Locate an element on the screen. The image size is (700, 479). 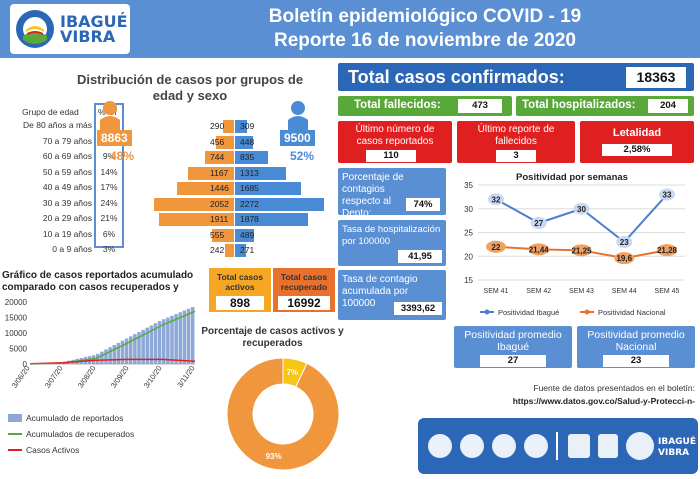
age-group-pct: 3% is located at coordinates (109, 249).